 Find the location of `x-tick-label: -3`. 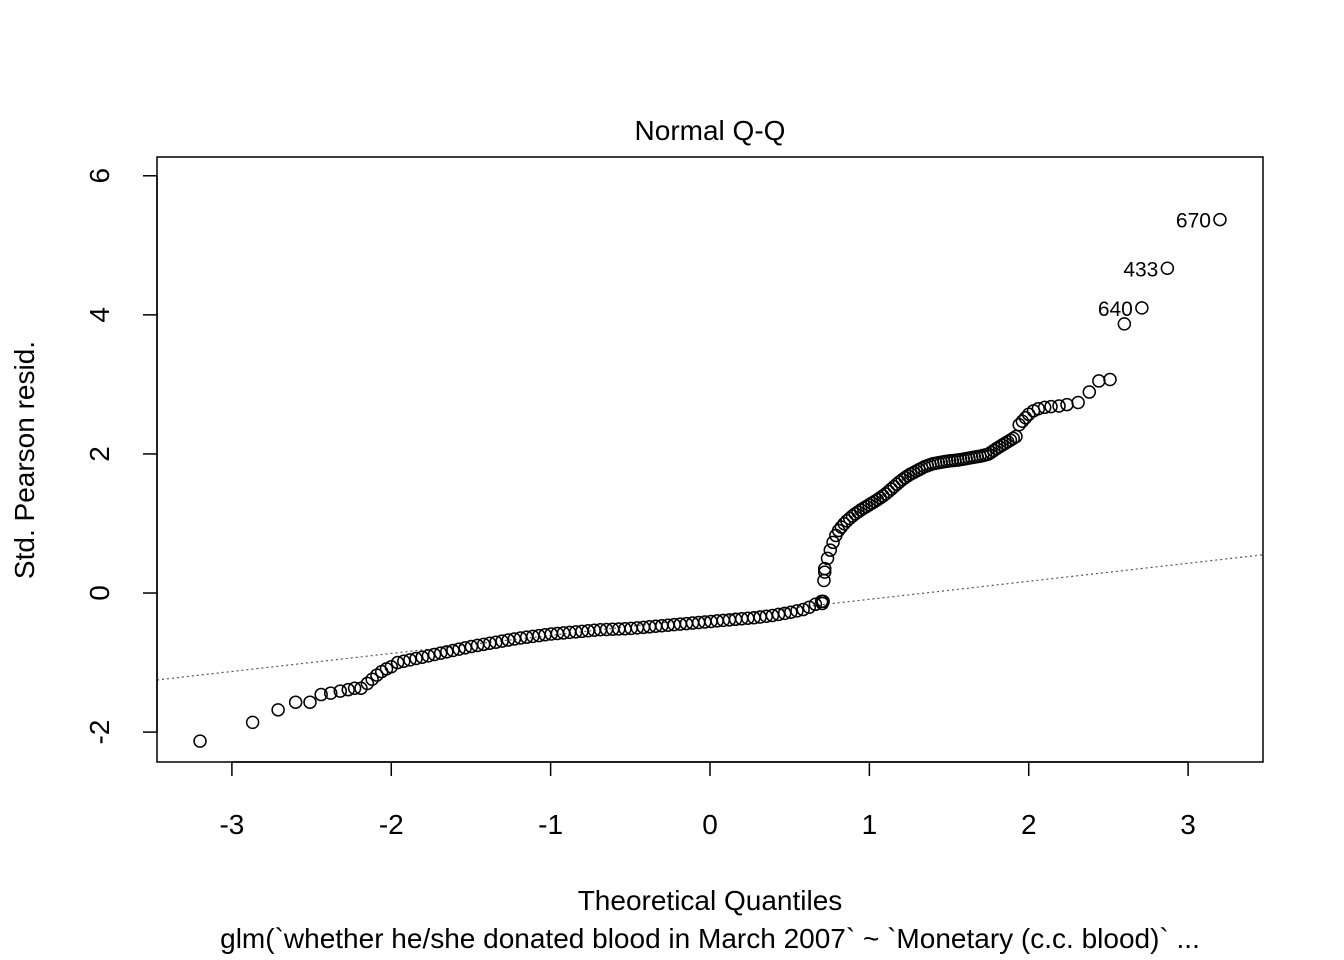

x-tick-label: -3 is located at coordinates (231, 824).